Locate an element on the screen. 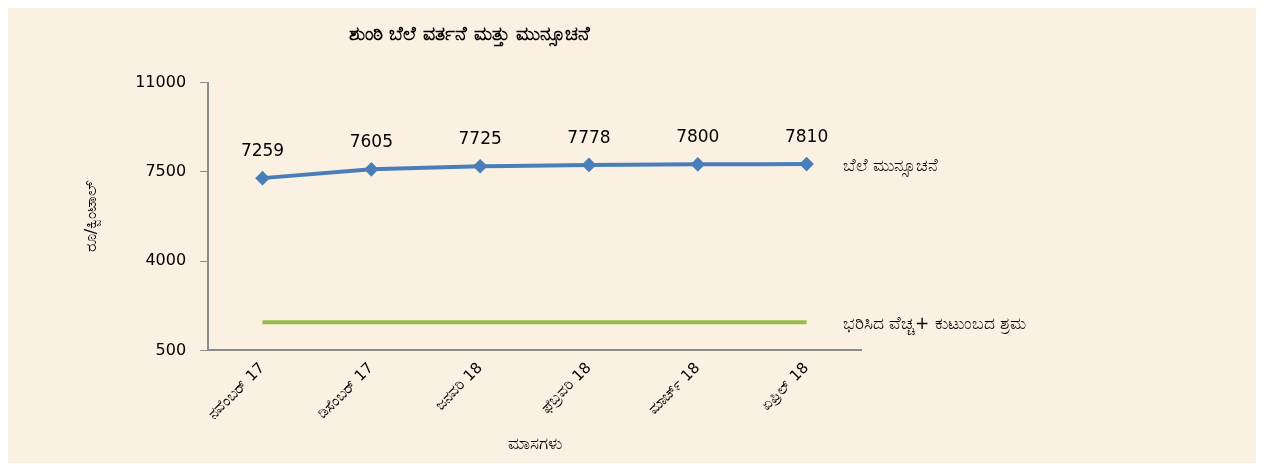  text: ಭರಿಸಿದ ವೆಚ್ಚ+ ಕುಟುಂಬದ ಶ್ರಮ is located at coordinates (934, 323).